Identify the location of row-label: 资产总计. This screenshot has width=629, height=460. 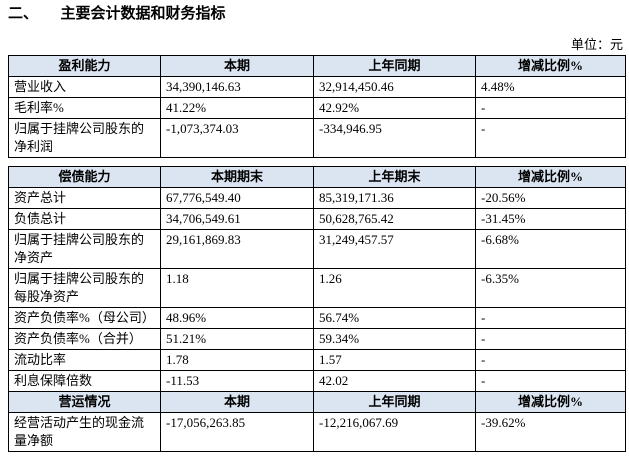
(84, 198).